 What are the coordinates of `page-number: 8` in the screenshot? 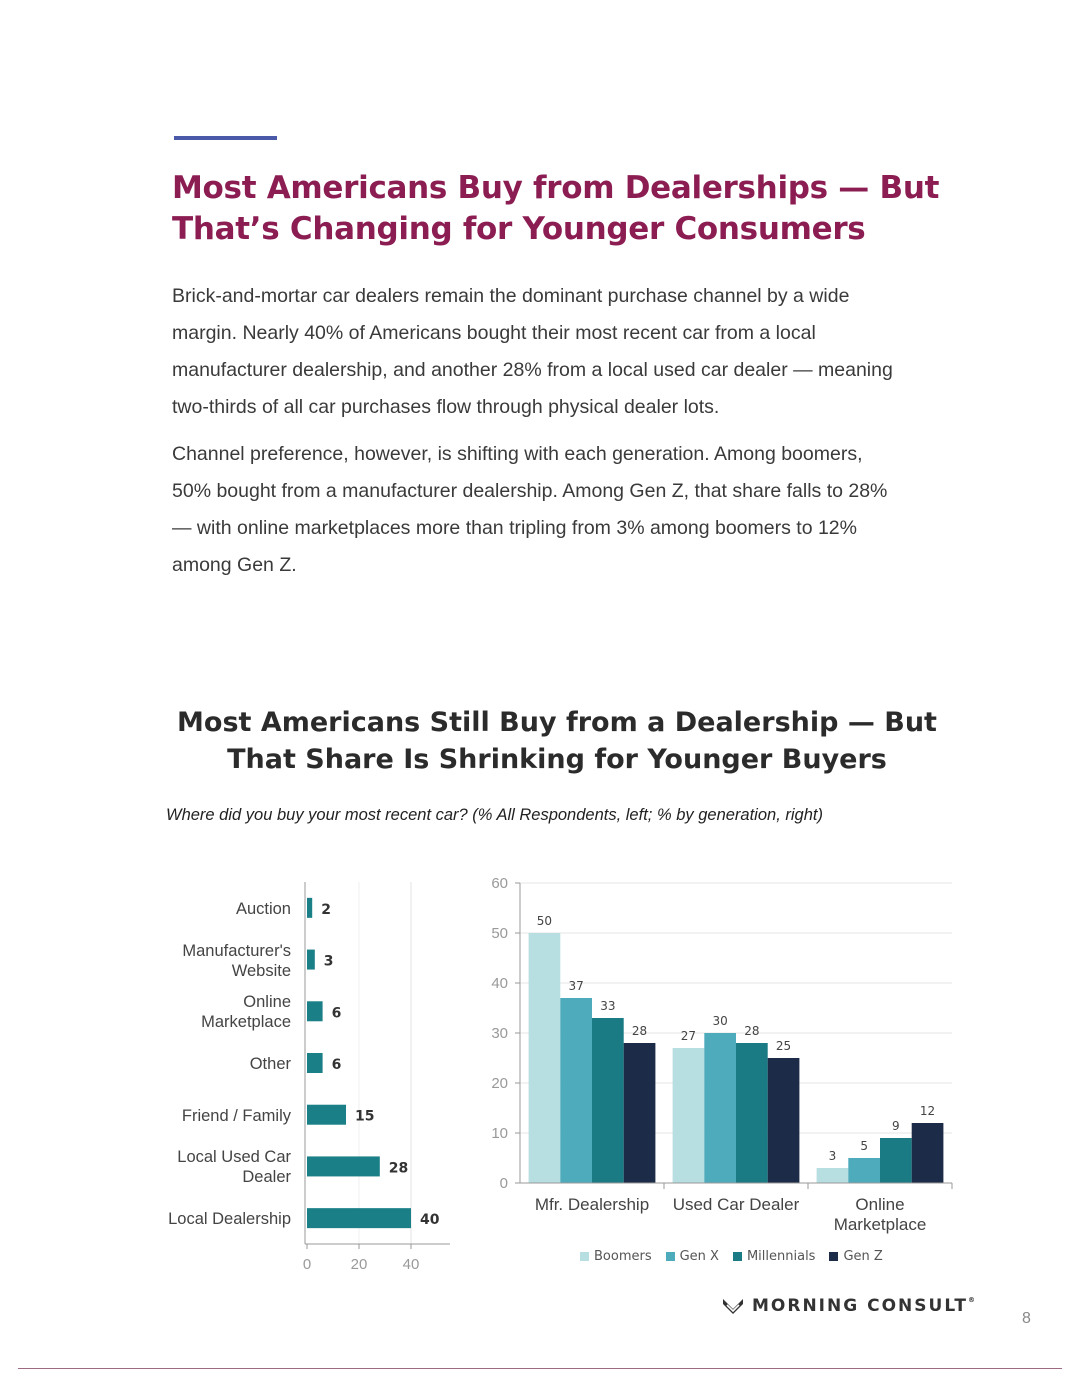 It's located at (1026, 1318).